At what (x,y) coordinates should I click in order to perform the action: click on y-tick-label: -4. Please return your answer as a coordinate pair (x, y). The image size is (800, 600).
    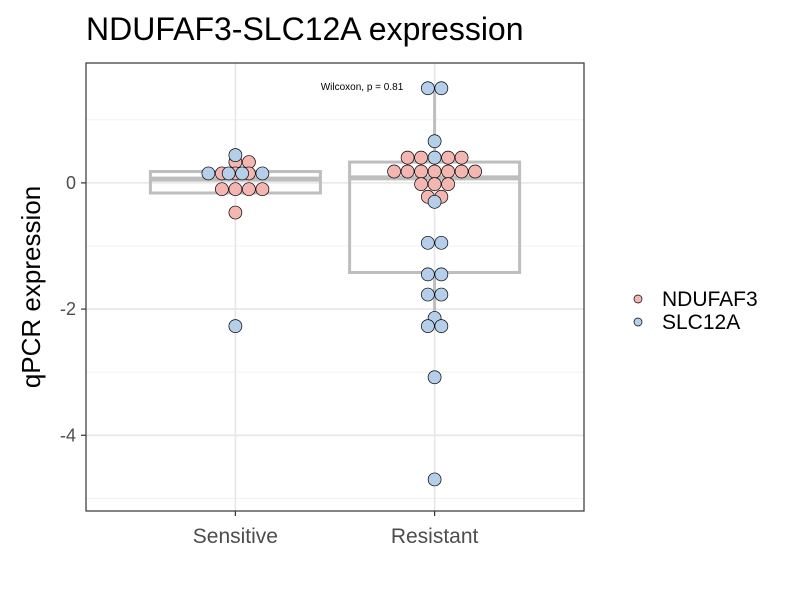
    Looking at the image, I should click on (68, 435).